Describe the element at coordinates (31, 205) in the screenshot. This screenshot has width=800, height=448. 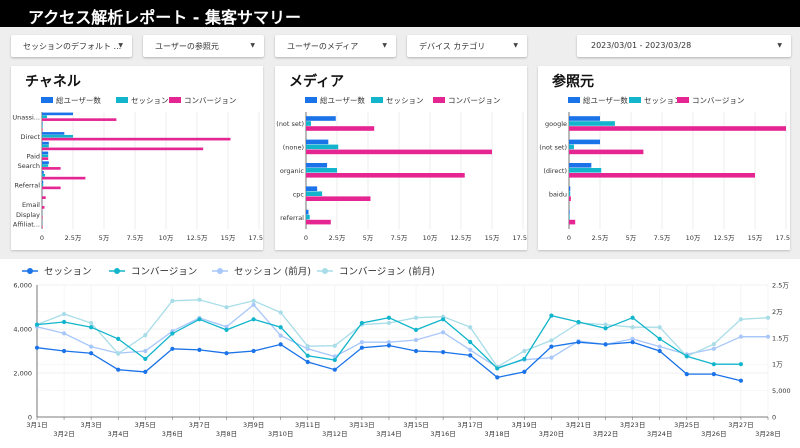
I see `y-category-label: Email` at that location.